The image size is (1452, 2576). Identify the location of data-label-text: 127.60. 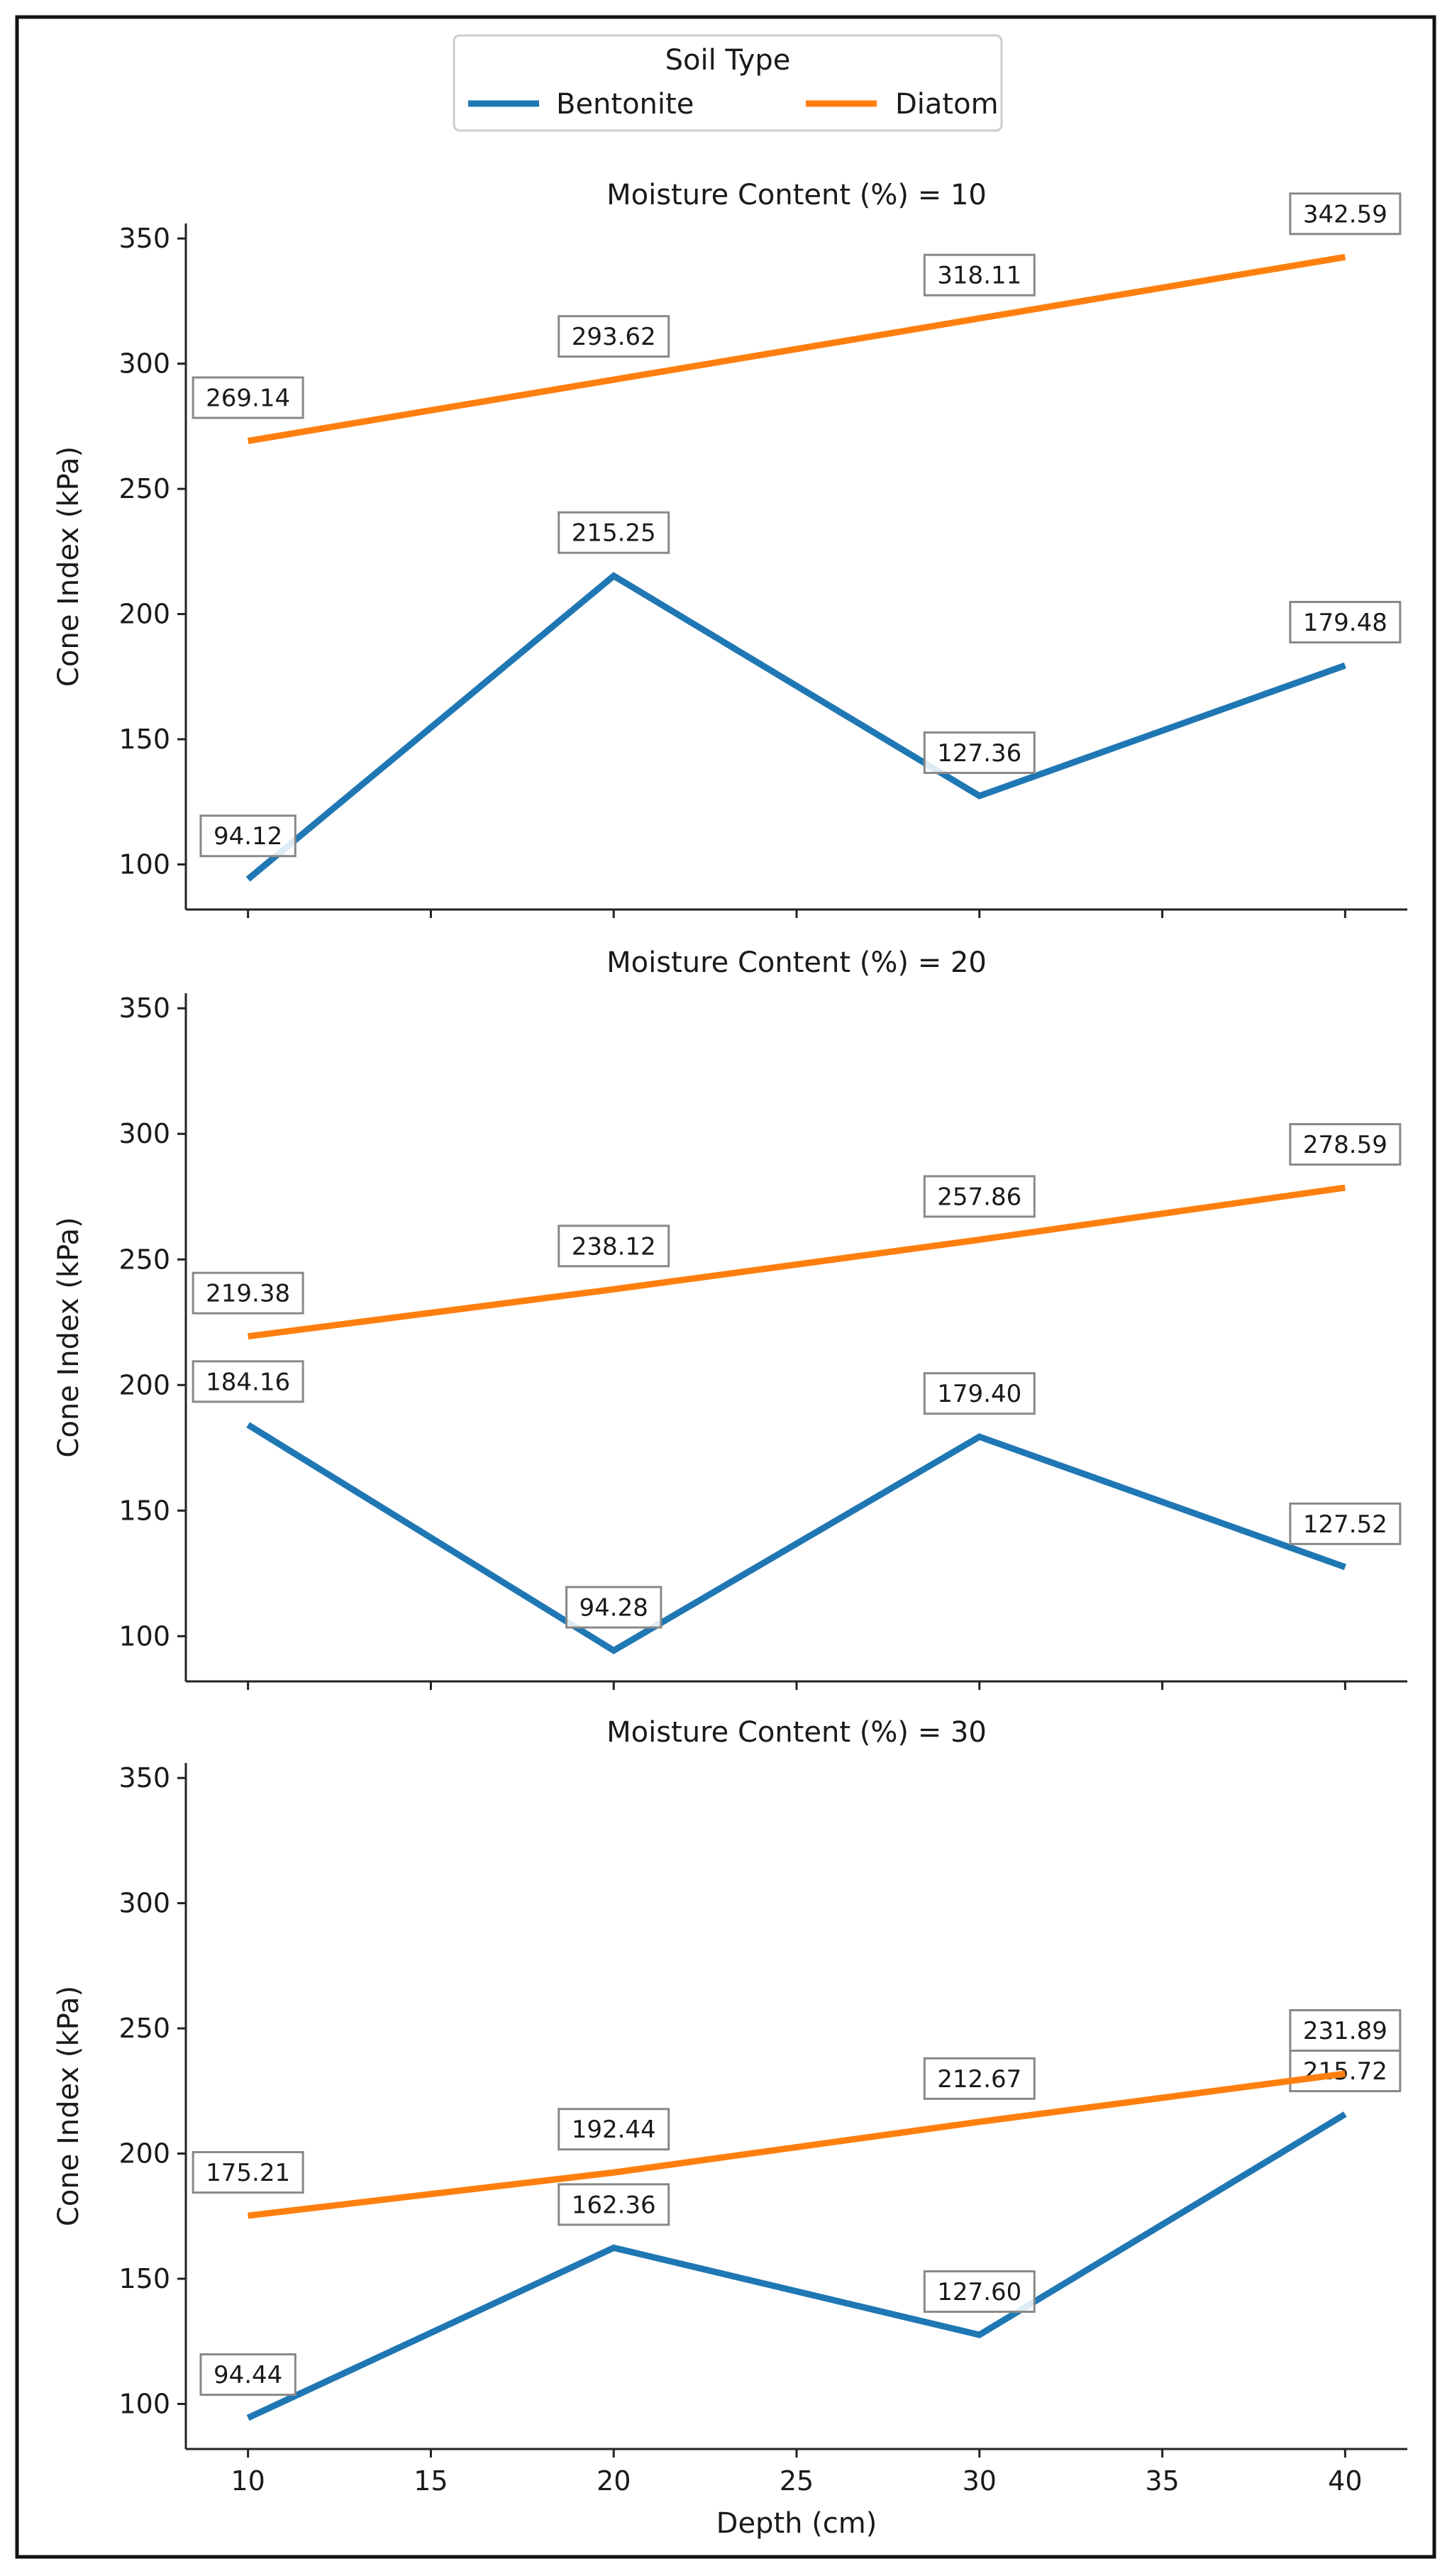
(979, 2292).